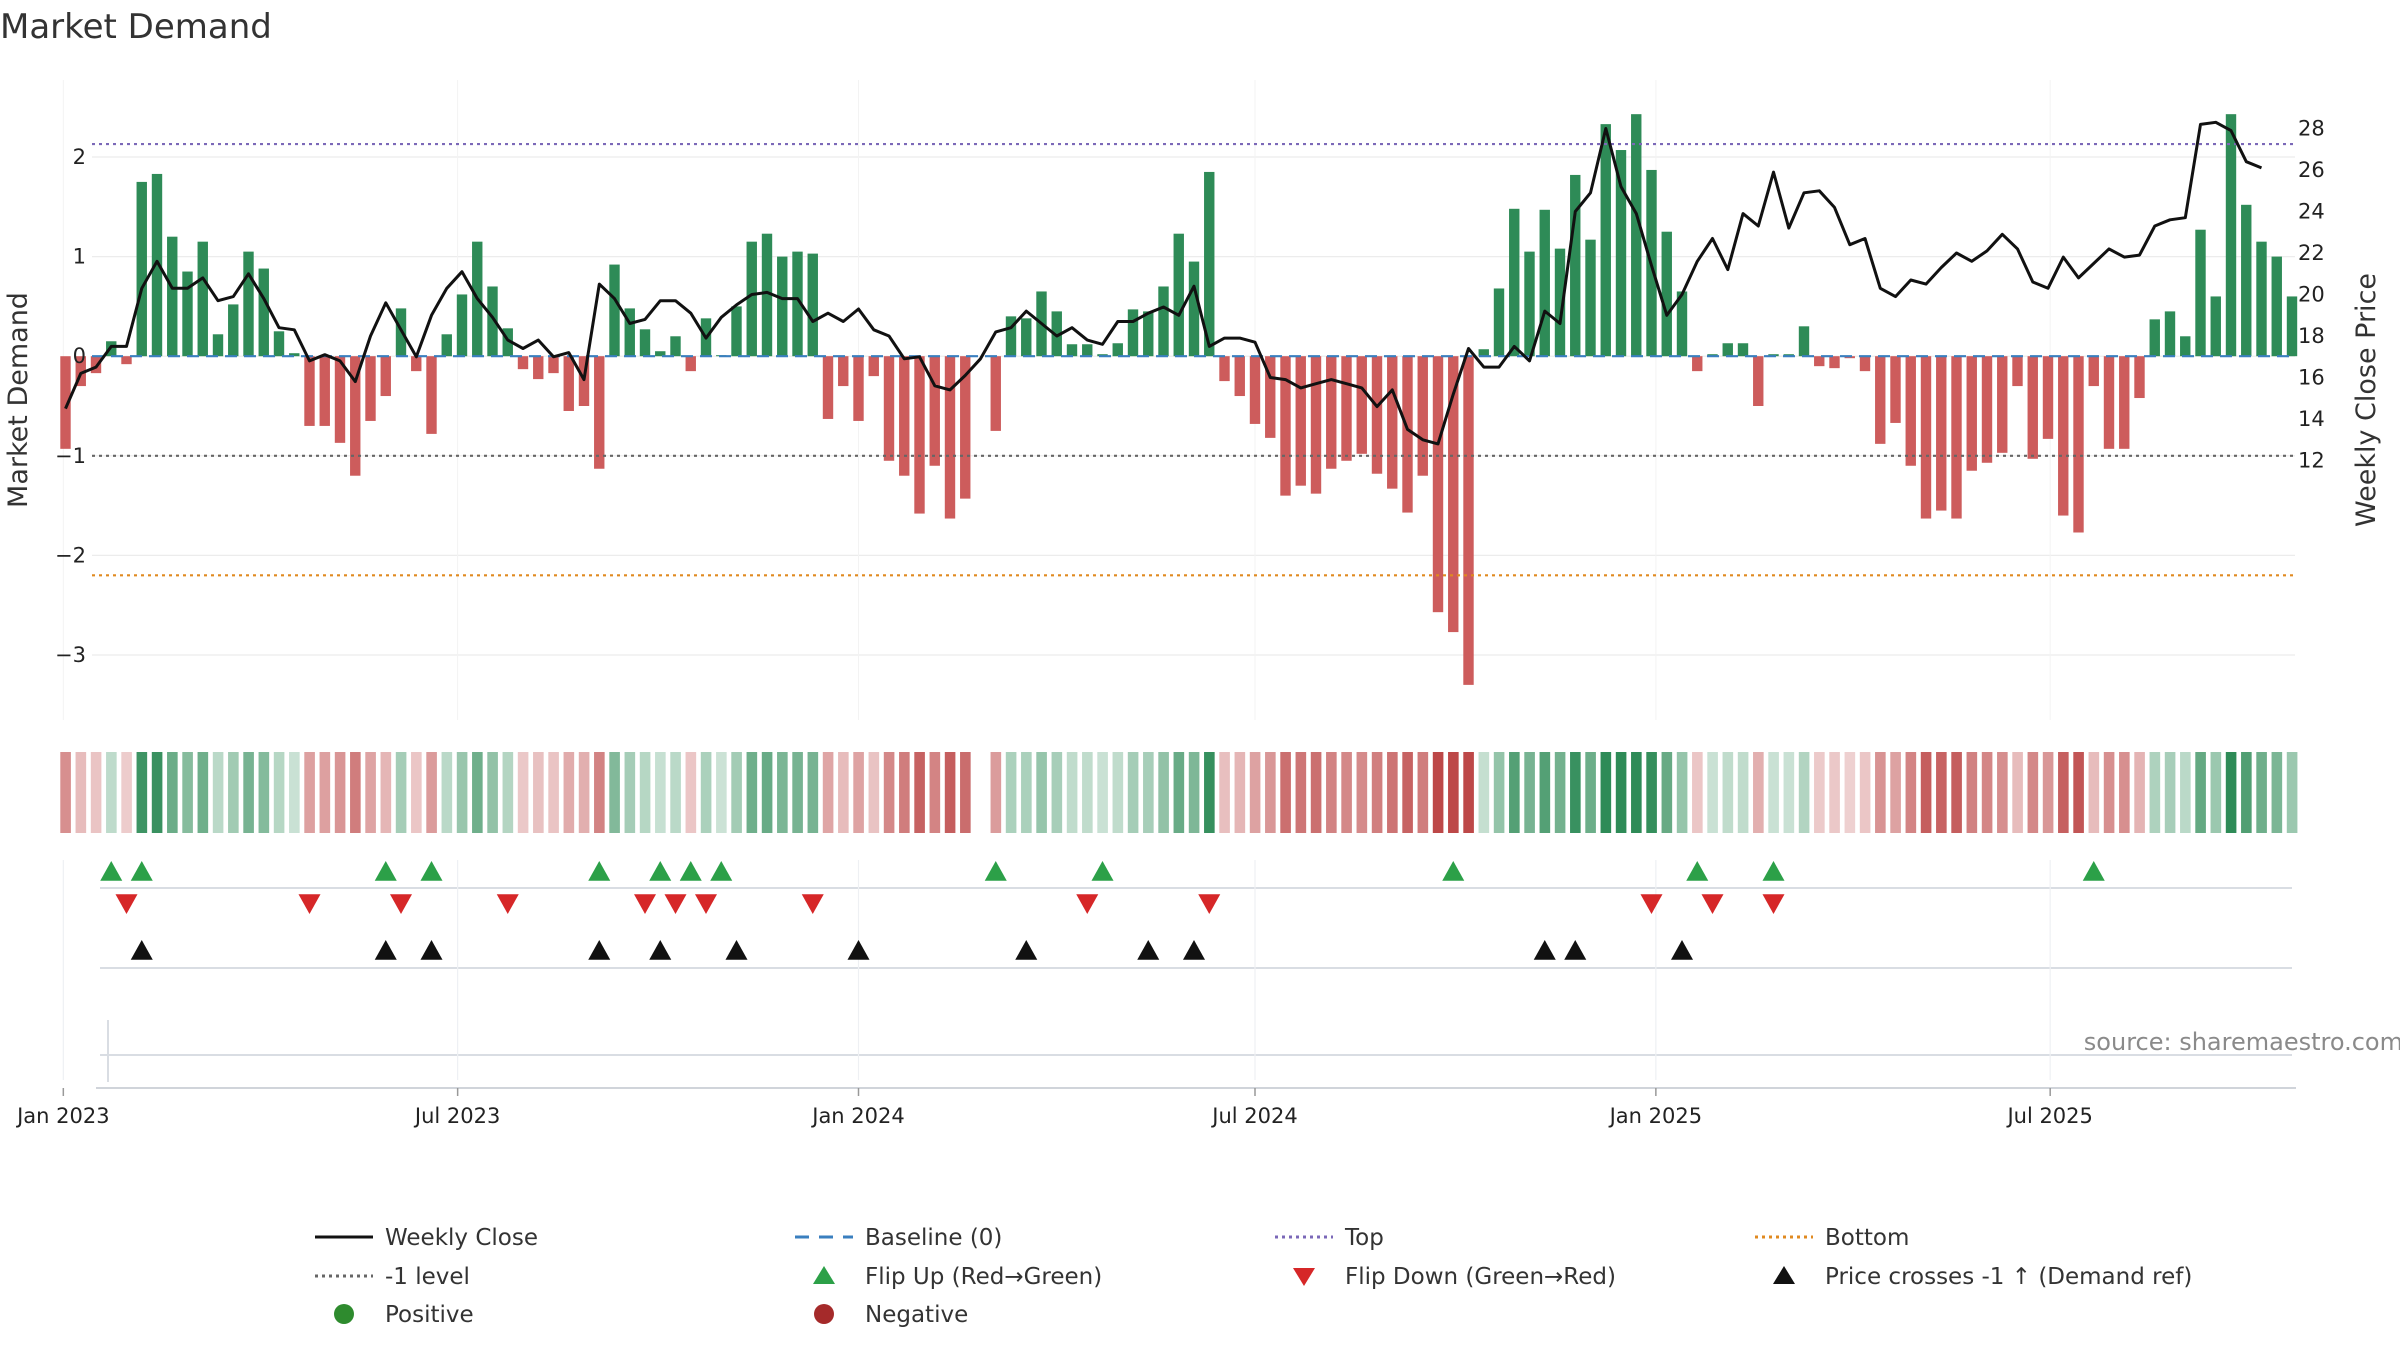 The width and height of the screenshot is (2400, 1350). Describe the element at coordinates (426, 1238) in the screenshot. I see `legend-item: Weekly Close` at that location.